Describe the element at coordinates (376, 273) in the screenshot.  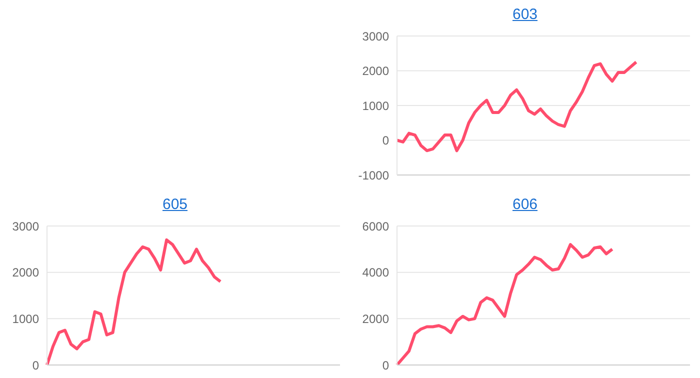
I see `y-tick-label: 4000` at that location.